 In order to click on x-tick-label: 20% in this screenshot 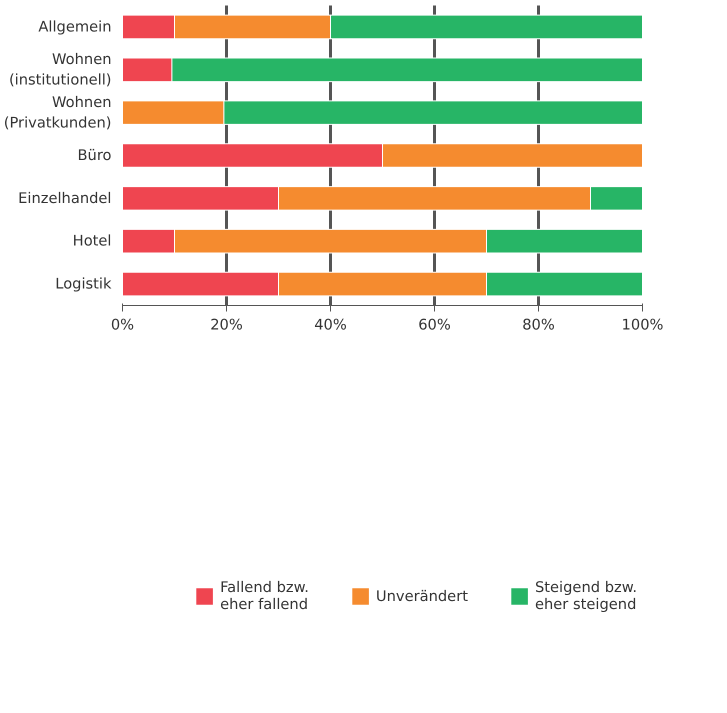, I will do `click(226, 325)`.